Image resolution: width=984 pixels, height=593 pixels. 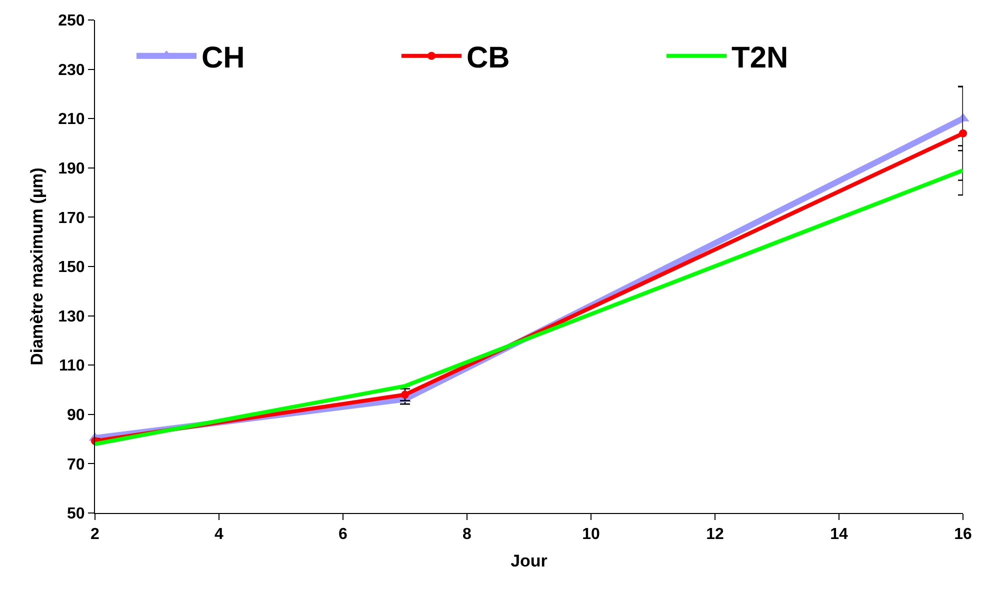 What do you see at coordinates (71, 70) in the screenshot?
I see `y-tick-label: 230` at bounding box center [71, 70].